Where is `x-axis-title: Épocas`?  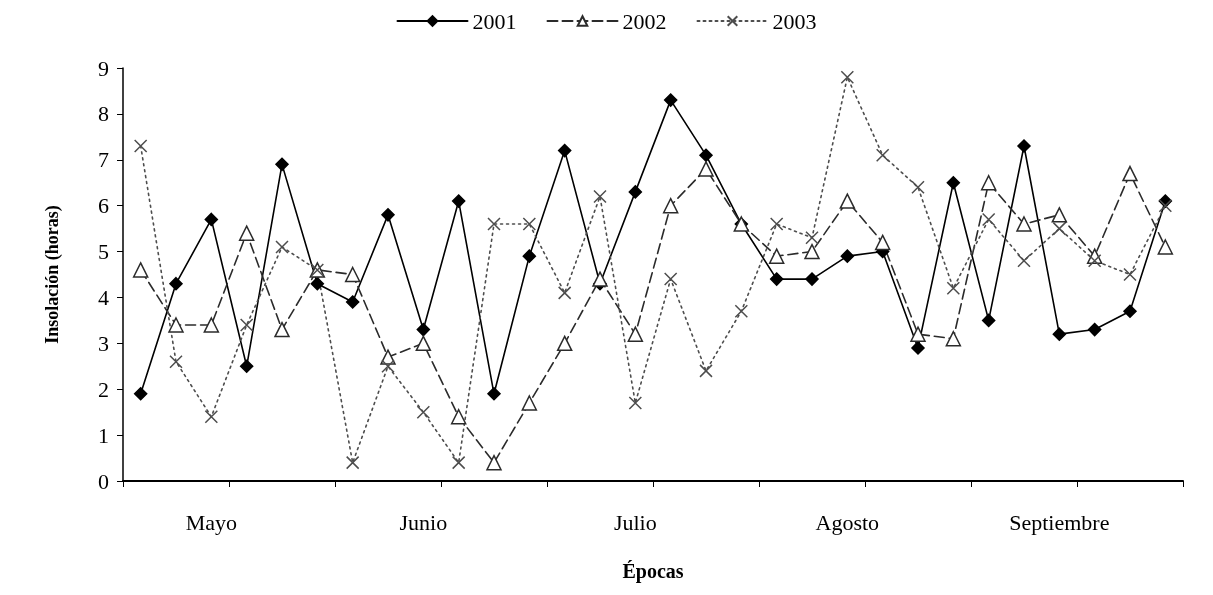
x-axis-title: Épocas is located at coordinates (653, 571).